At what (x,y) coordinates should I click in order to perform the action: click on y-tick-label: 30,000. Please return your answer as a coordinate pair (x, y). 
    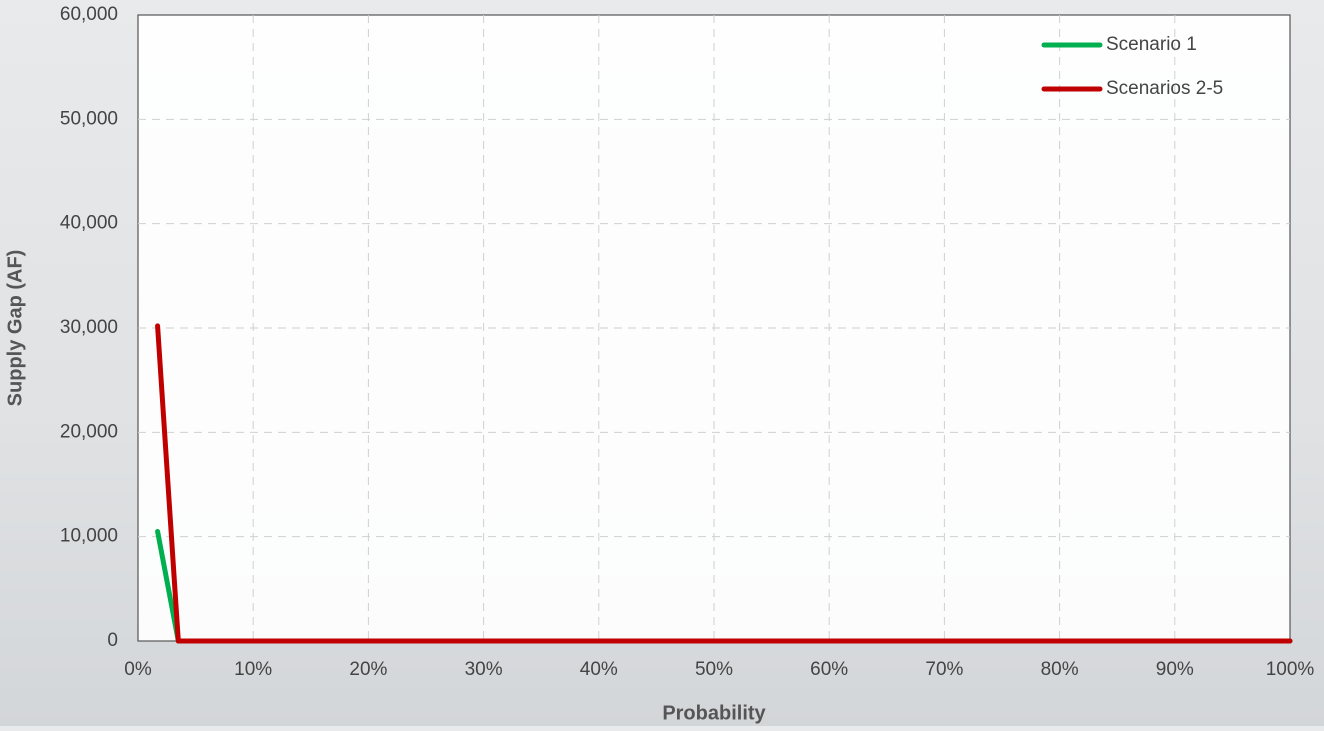
    Looking at the image, I should click on (89, 327).